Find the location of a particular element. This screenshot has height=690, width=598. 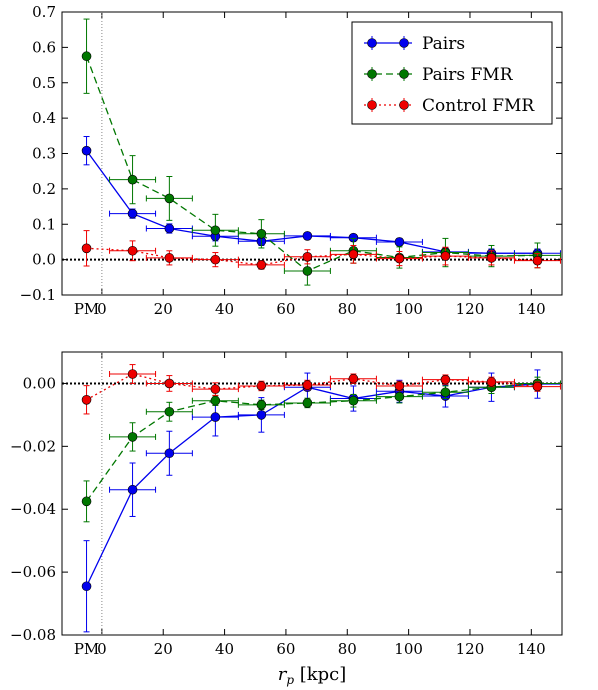

y-tick-label: 0.1 is located at coordinates (44, 224).